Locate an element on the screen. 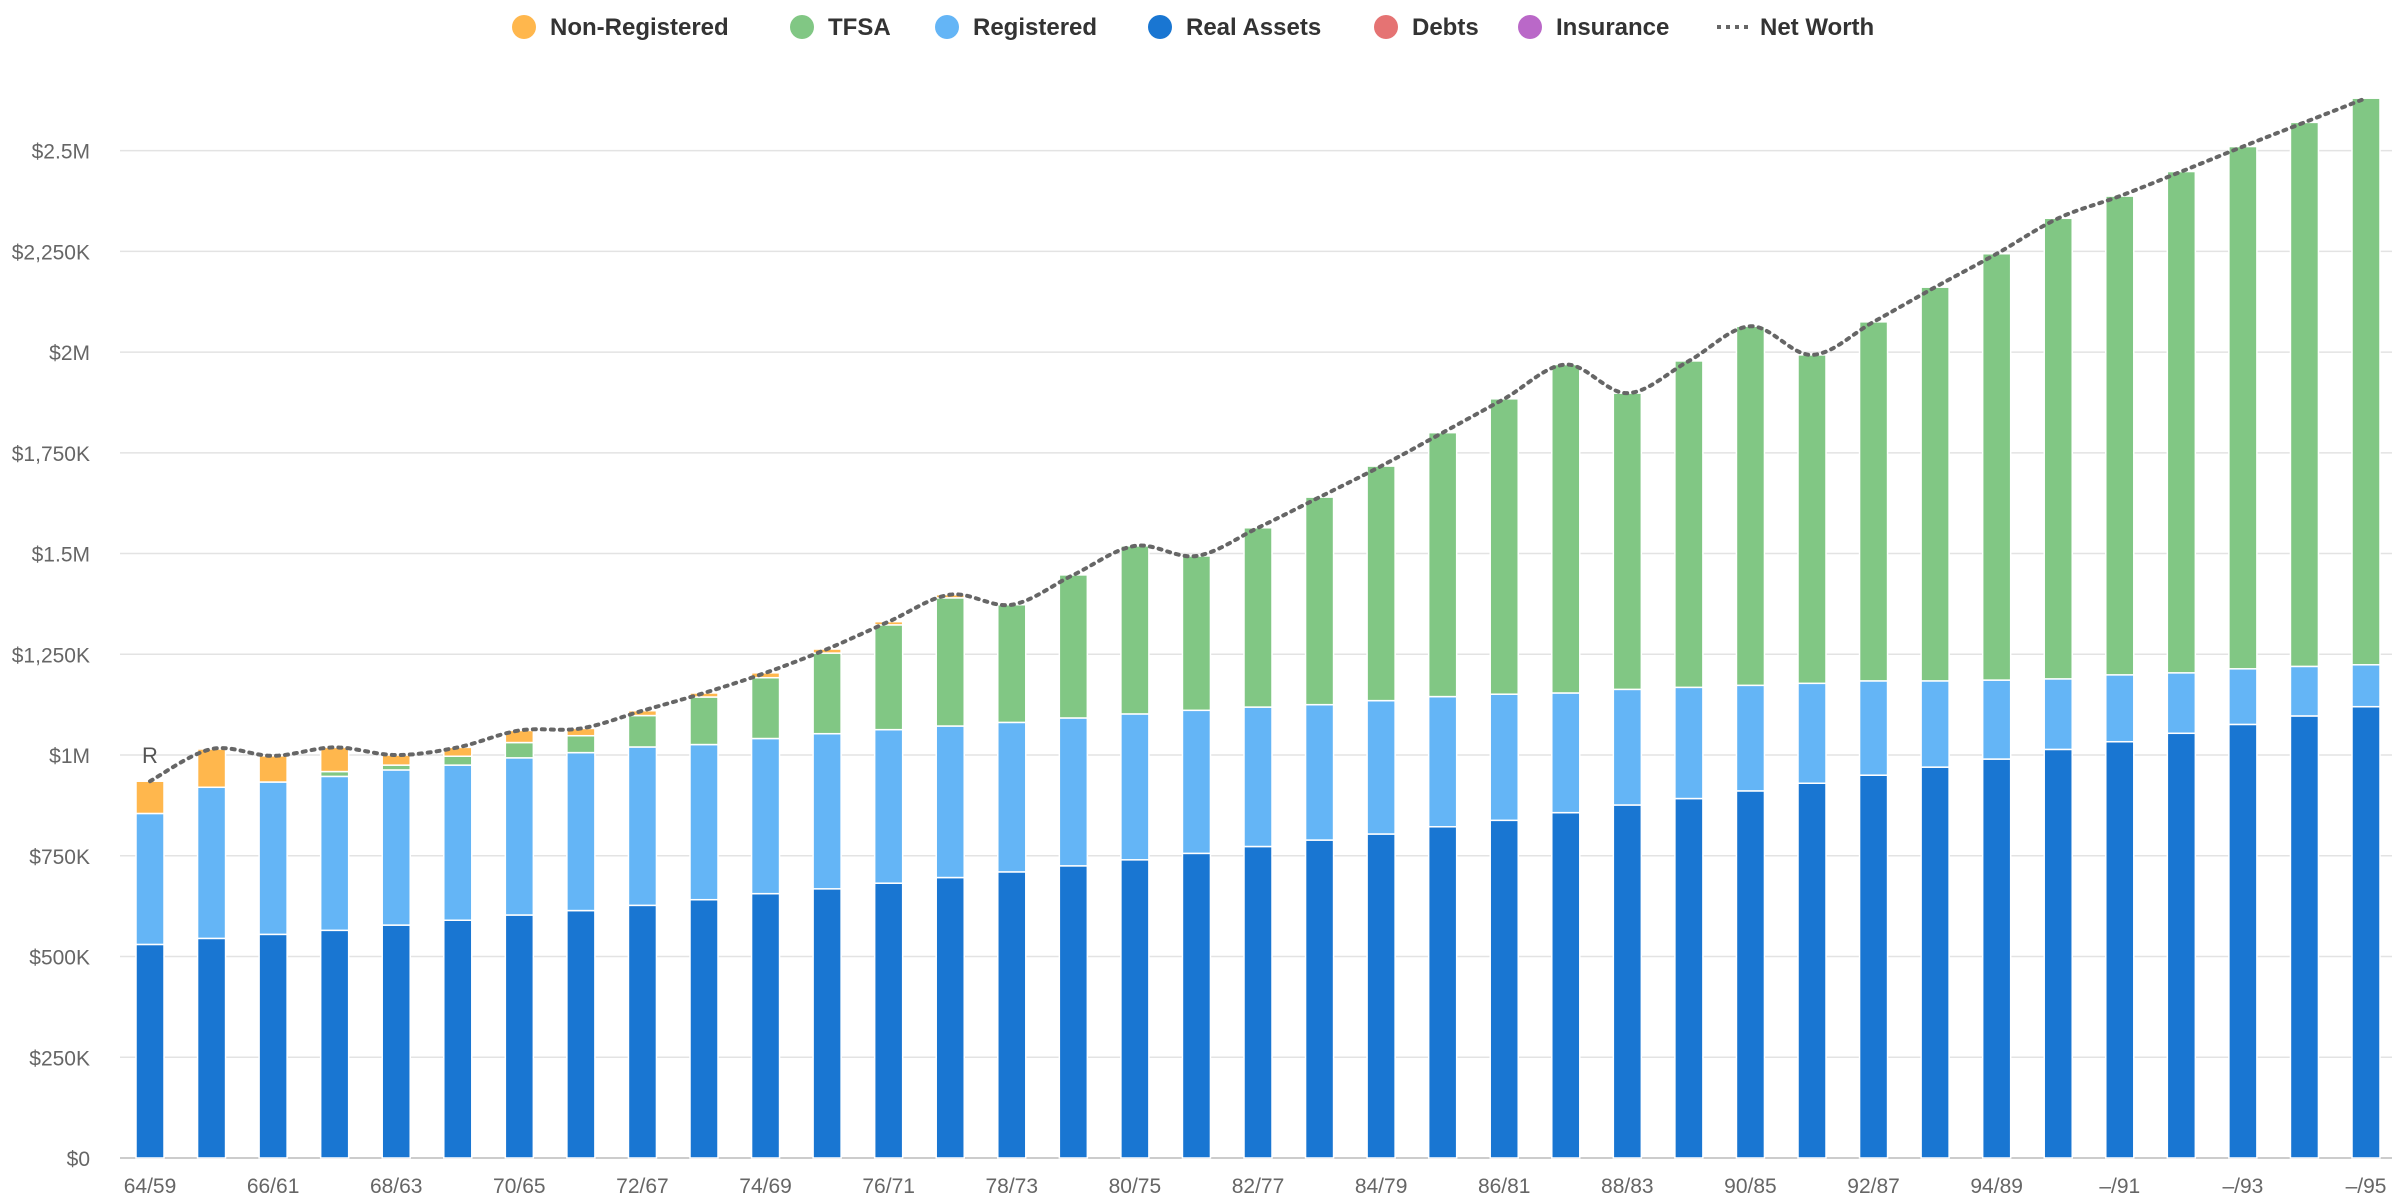  legend-item-non-registered: Non-Registered is located at coordinates (620, 27).